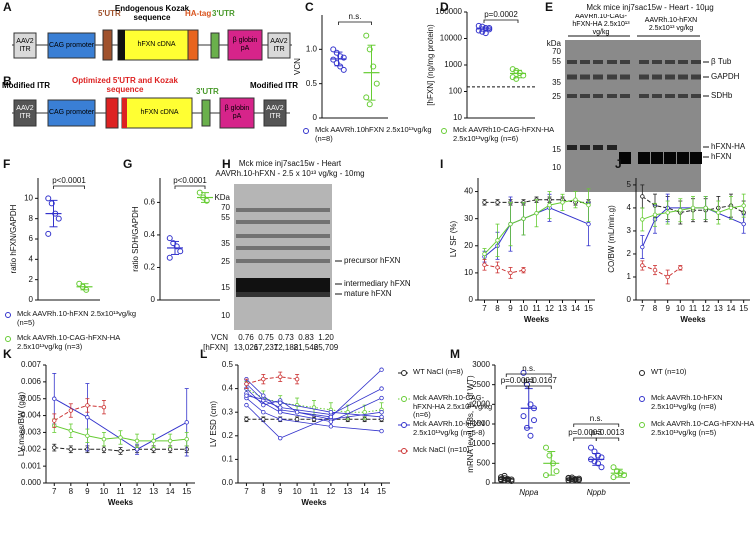 The height and width of the screenshot is (533, 756). What do you see at coordinates (246, 491) in the screenshot?
I see `x-tick-label: 7` at bounding box center [246, 491].